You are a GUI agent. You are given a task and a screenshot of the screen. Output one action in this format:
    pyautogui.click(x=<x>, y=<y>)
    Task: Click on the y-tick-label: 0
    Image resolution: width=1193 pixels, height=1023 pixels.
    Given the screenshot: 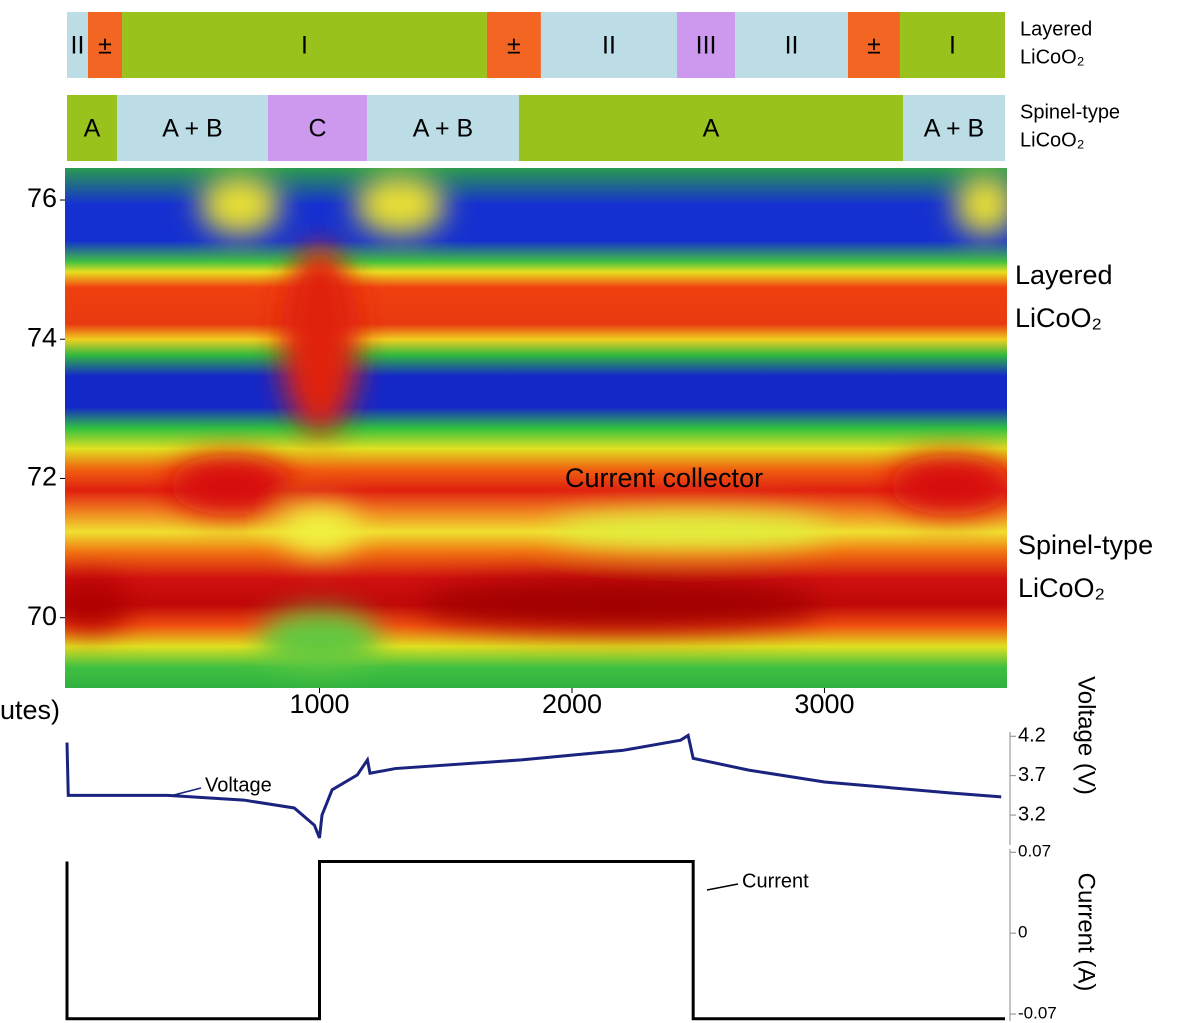 What is the action you would take?
    pyautogui.click(x=1022, y=932)
    